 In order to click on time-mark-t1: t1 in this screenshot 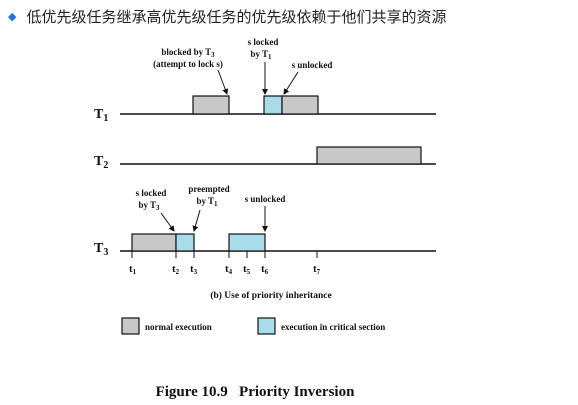, I will do `click(133, 269)`.